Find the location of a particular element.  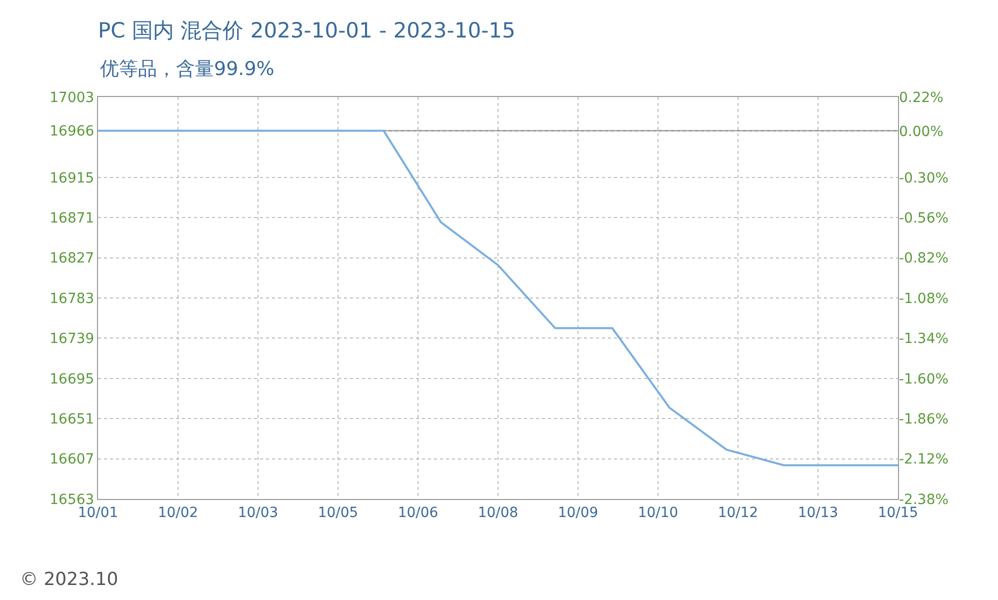

y2-tick-label: 0.22% is located at coordinates (921, 98).